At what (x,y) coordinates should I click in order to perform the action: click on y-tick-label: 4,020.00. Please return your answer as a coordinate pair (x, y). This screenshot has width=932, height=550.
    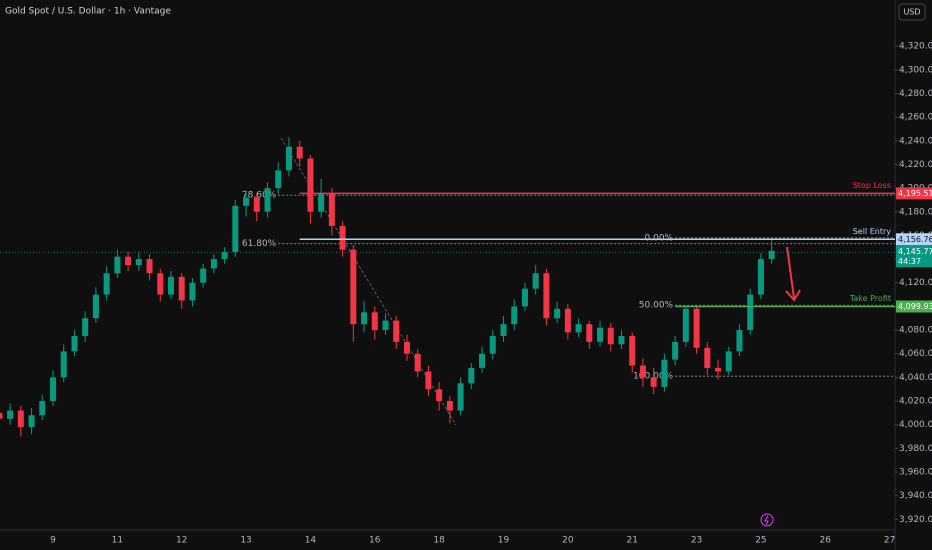
    Looking at the image, I should click on (915, 402).